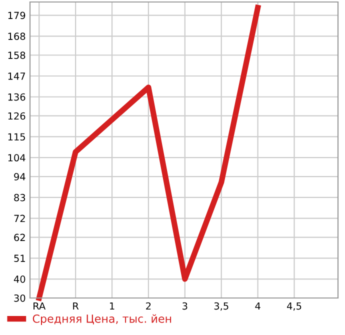 The width and height of the screenshot is (345, 335). I want to click on x-tick-label: 4, so click(257, 306).